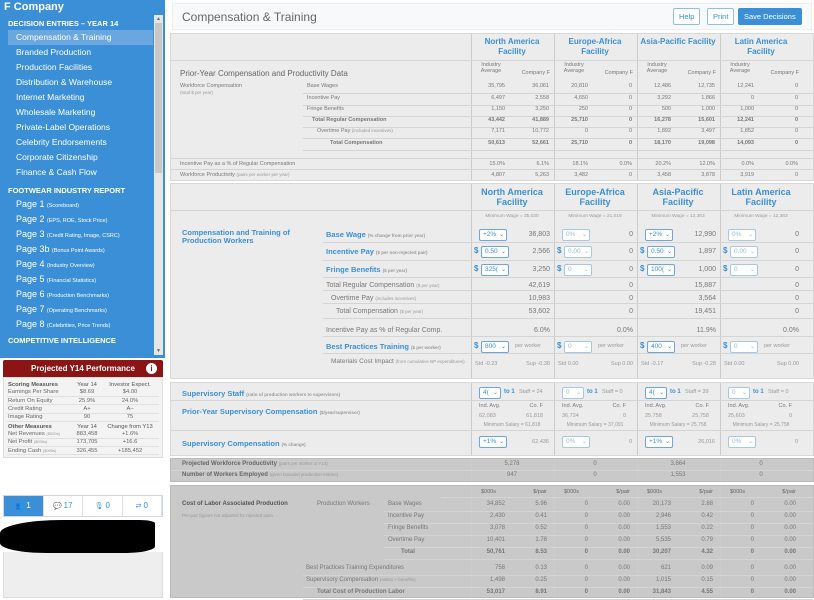 This screenshot has height=600, width=814. What do you see at coordinates (497, 516) in the screenshot?
I see `cost-value: 2,430` at bounding box center [497, 516].